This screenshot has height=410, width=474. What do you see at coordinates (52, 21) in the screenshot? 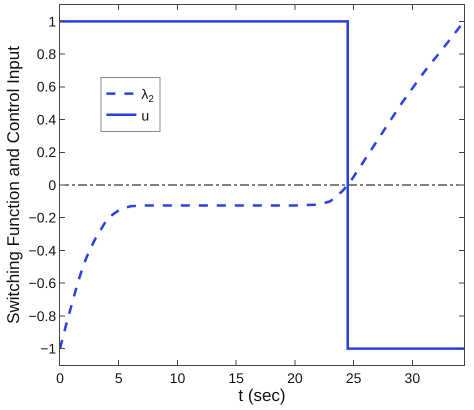
I see `y-tick-label: 1` at bounding box center [52, 21].